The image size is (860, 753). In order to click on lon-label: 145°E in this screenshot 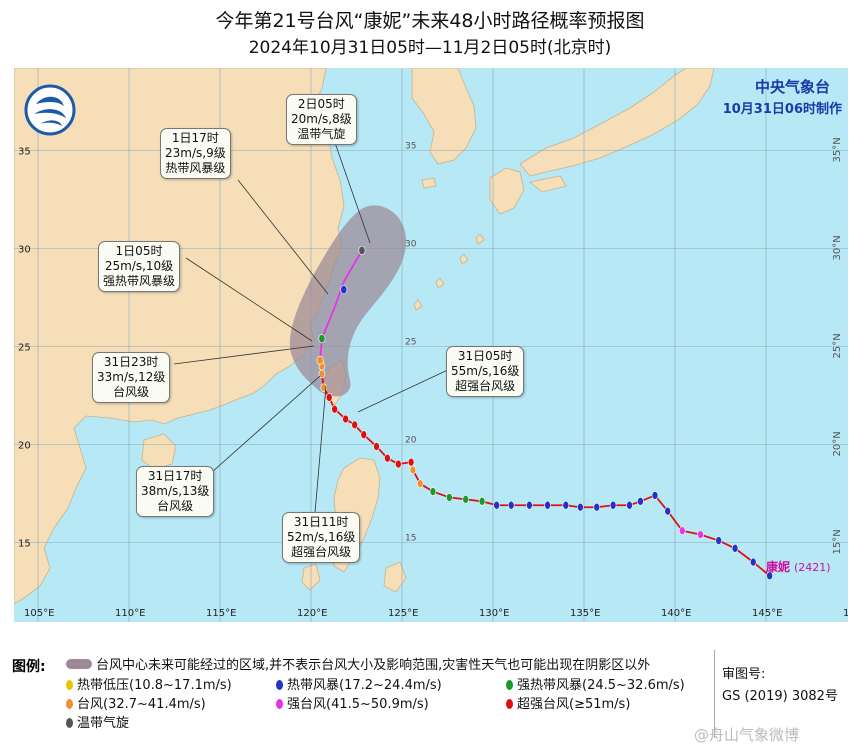, I will do `click(767, 613)`.